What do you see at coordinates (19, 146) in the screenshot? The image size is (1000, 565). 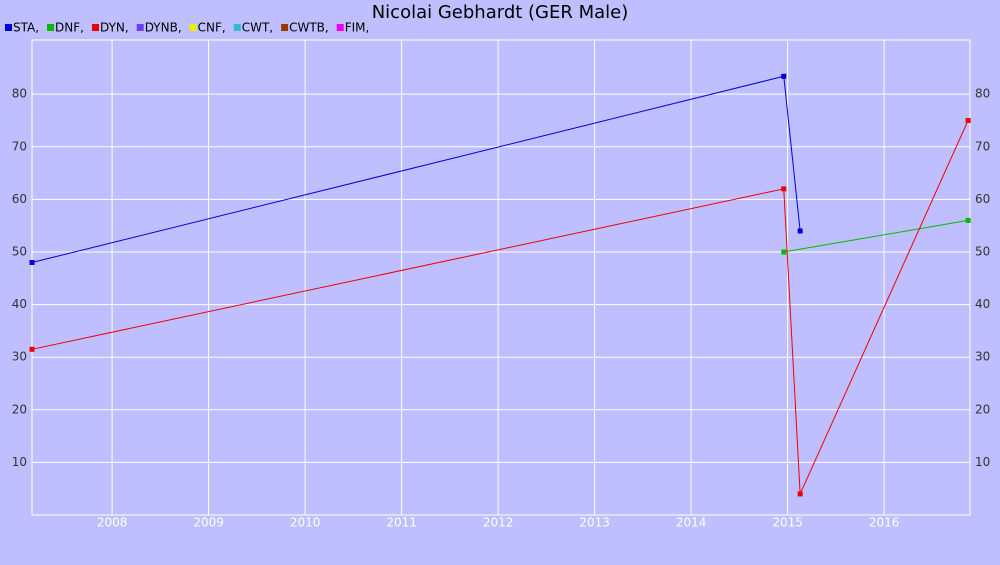 I see `y-tick-label: 70` at bounding box center [19, 146].